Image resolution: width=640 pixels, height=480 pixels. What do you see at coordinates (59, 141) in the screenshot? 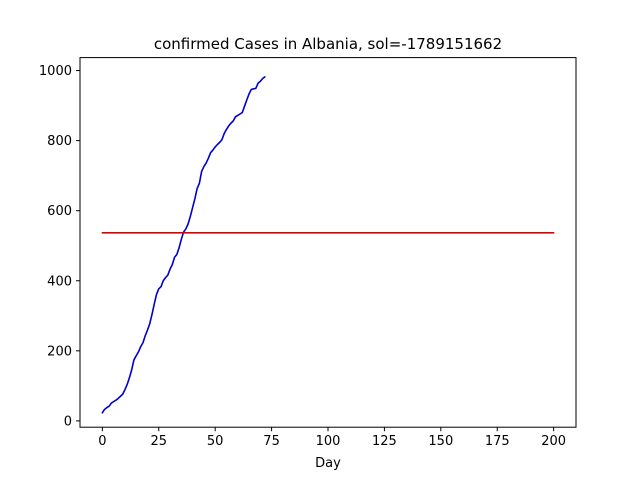
I see `y-tick-label: 800` at bounding box center [59, 141].